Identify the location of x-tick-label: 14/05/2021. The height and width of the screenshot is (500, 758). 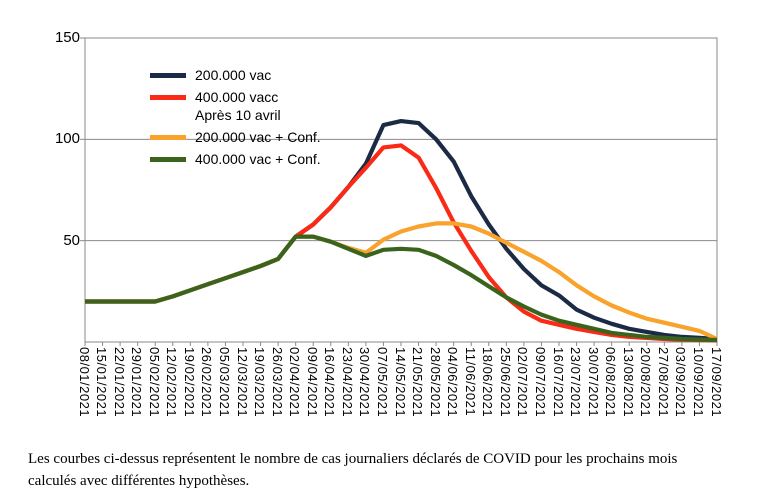
(400, 382).